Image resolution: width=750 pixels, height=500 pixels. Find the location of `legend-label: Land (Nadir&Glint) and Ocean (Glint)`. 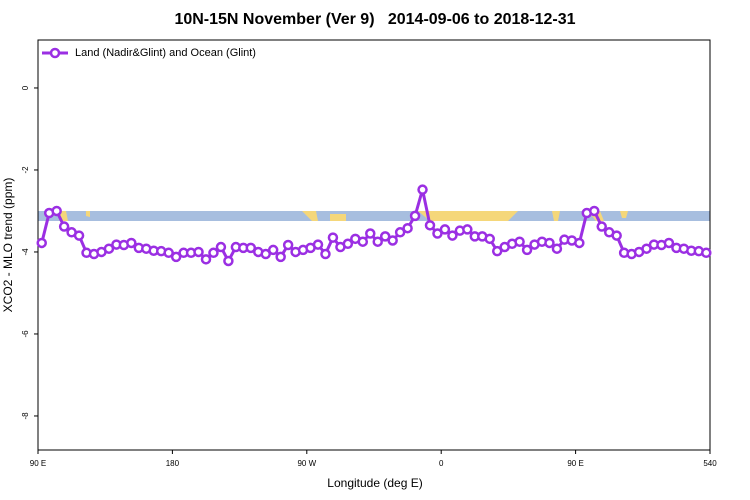

legend-label: Land (Nadir&Glint) and Ocean (Glint) is located at coordinates (165, 53).